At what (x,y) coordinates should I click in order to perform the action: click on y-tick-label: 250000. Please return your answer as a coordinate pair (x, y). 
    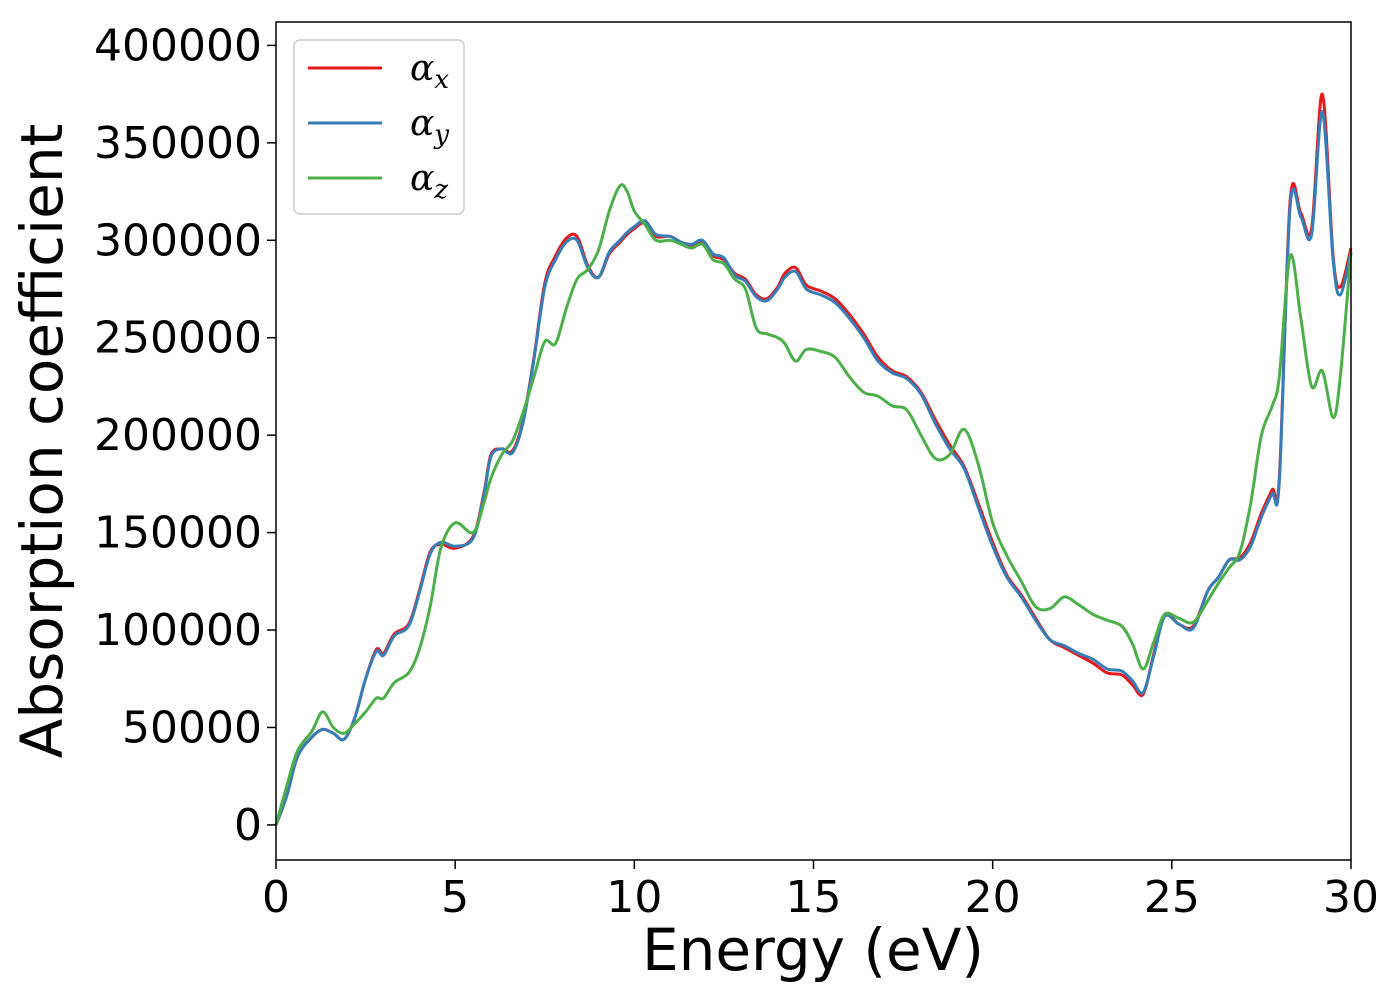
    Looking at the image, I should click on (178, 338).